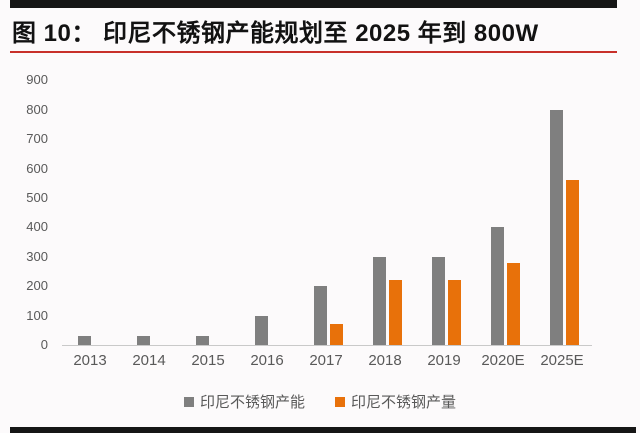  I want to click on bar-capacity-2018, so click(379, 300).